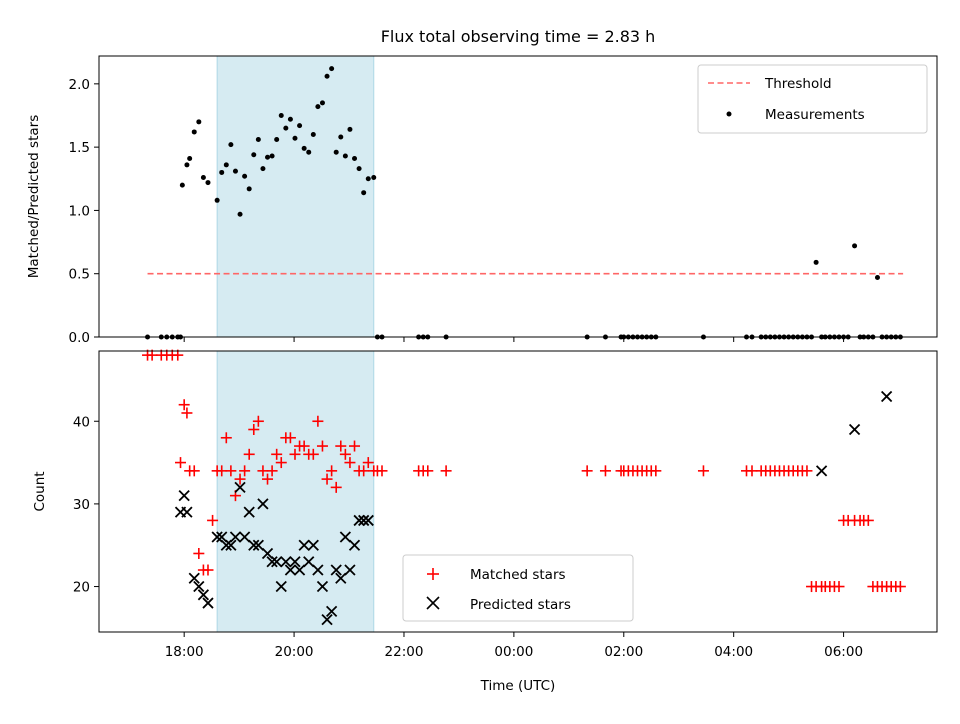  Describe the element at coordinates (79, 211) in the screenshot. I see `top-y-tick-label: 1.0` at that location.